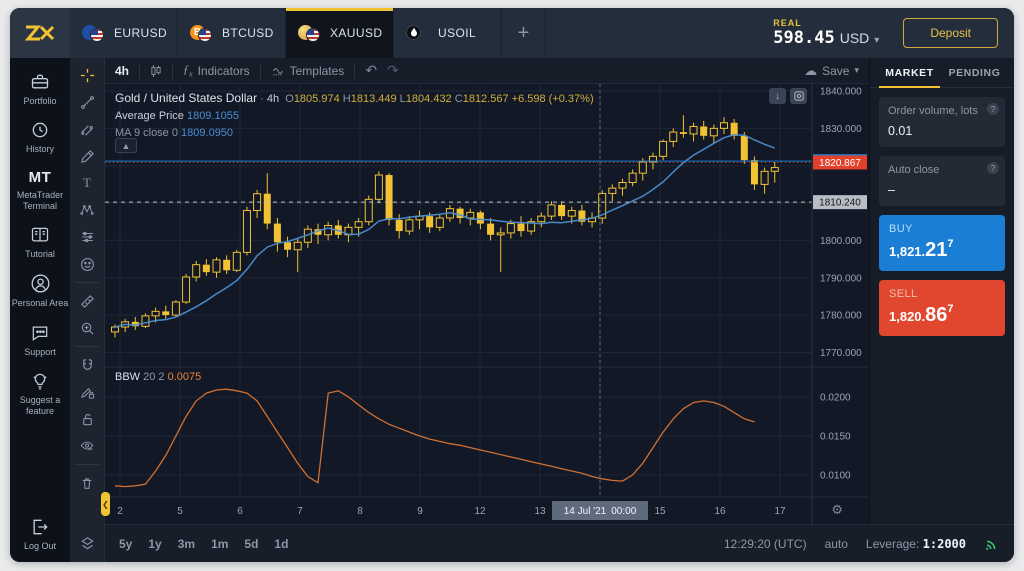 This screenshot has height=571, width=1024. I want to click on sell-price: 1,820.867, so click(921, 314).